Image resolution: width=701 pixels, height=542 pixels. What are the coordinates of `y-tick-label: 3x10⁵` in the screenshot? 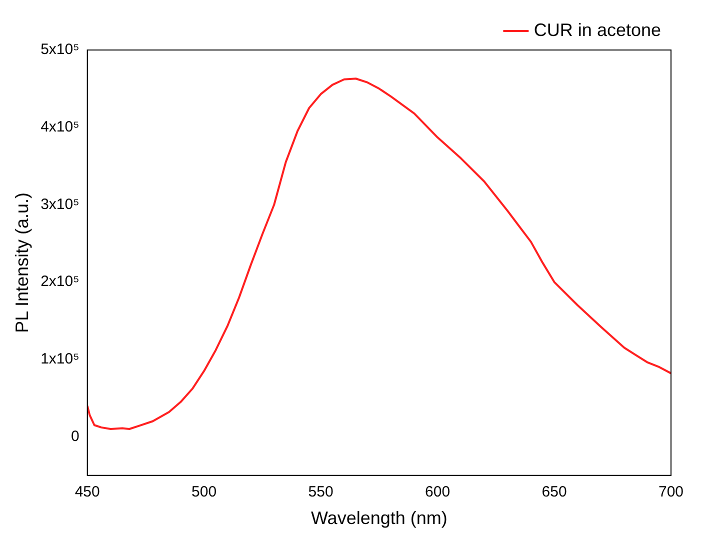 It's located at (60, 204).